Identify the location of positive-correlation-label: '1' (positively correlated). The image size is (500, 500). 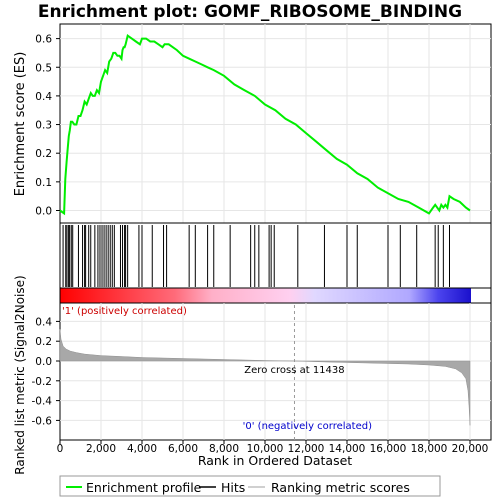
(124, 311).